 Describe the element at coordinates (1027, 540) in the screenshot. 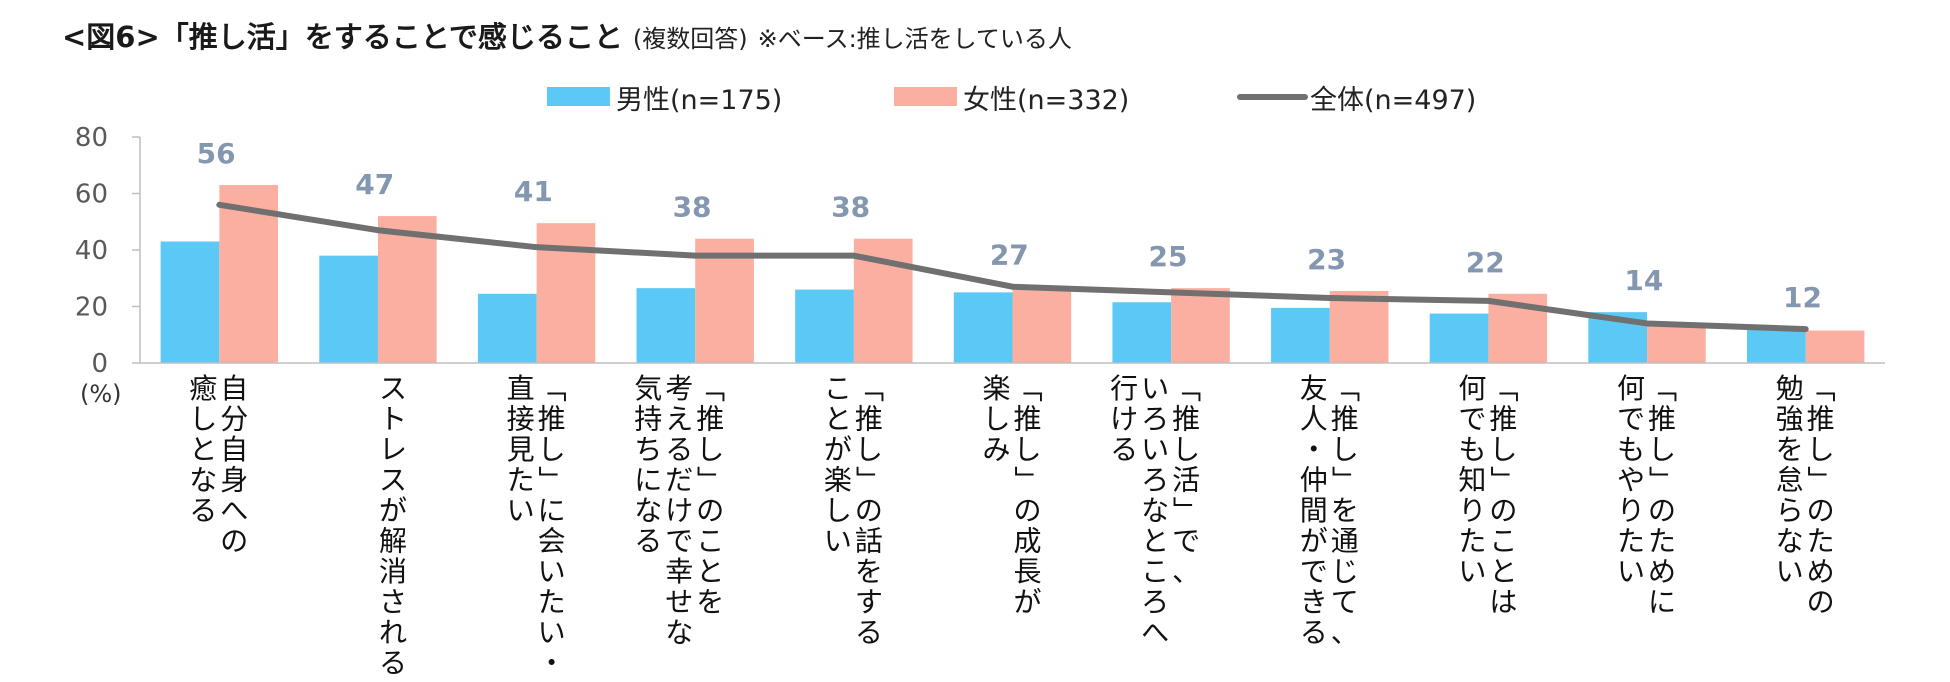

I see `category-char: 成` at that location.